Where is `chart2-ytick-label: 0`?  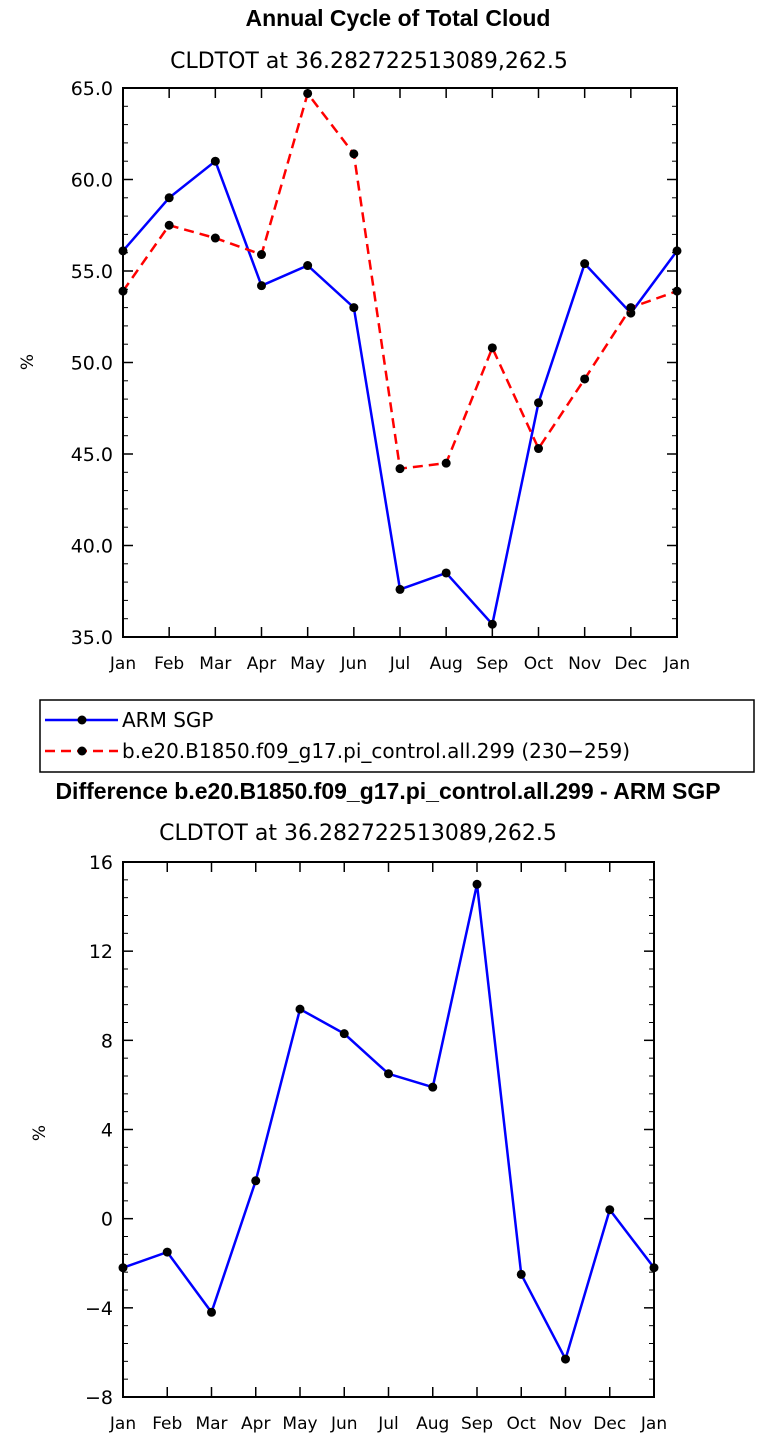
chart2-ytick-label: 0 is located at coordinates (107, 1220).